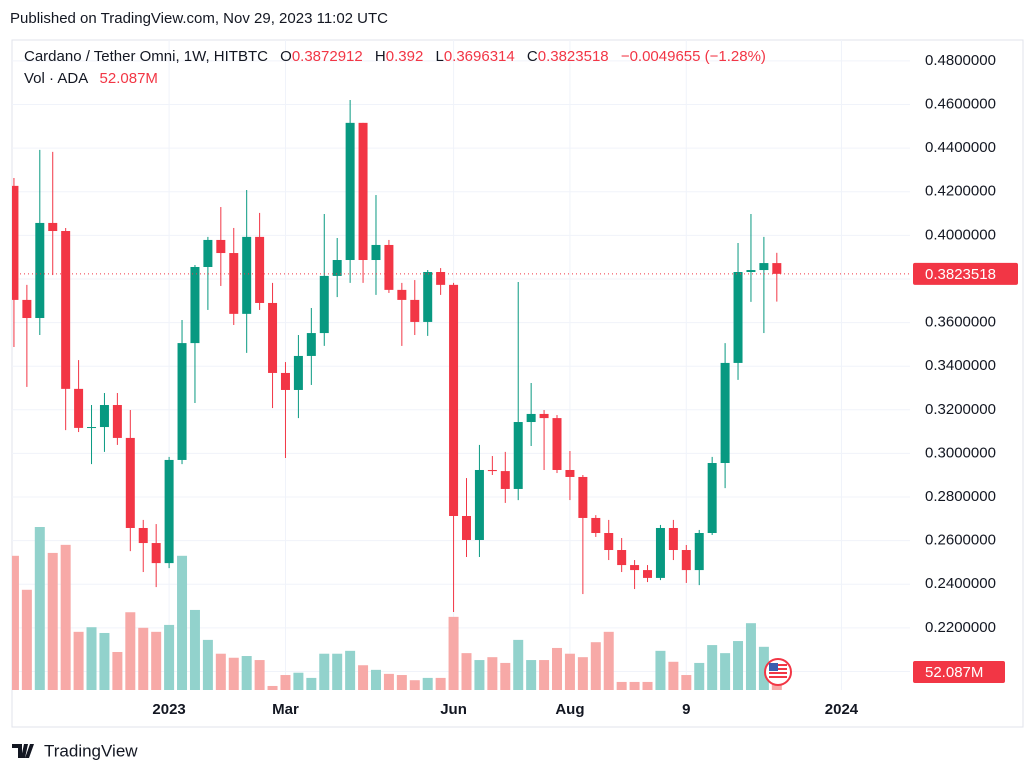  What do you see at coordinates (327, 56) in the screenshot?
I see `open-value: 0.3872912` at bounding box center [327, 56].